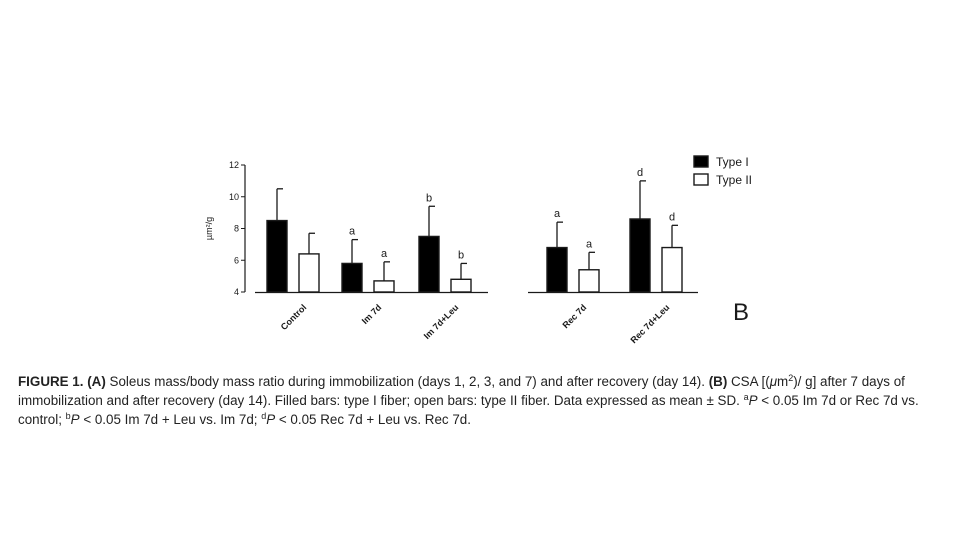 This screenshot has height=540, width=960. Describe the element at coordinates (170, 419) in the screenshot. I see `caption-note-b-text: < 0.05 Im 7d + Leu vs. Im 7d;` at that location.